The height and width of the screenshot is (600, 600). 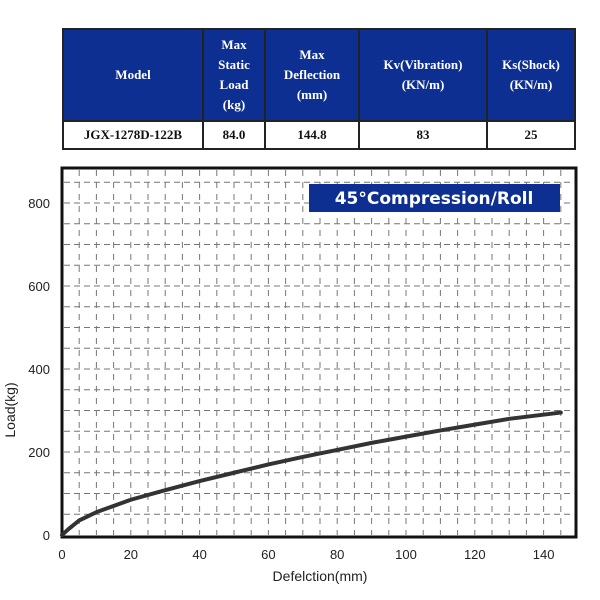 I want to click on x-tick-label: 0, so click(x=61, y=554).